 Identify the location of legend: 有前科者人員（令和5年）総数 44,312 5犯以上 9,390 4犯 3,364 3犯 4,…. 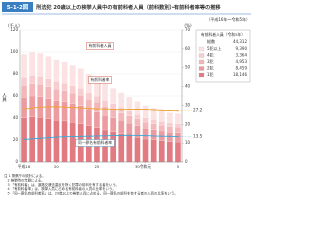
(223, 56).